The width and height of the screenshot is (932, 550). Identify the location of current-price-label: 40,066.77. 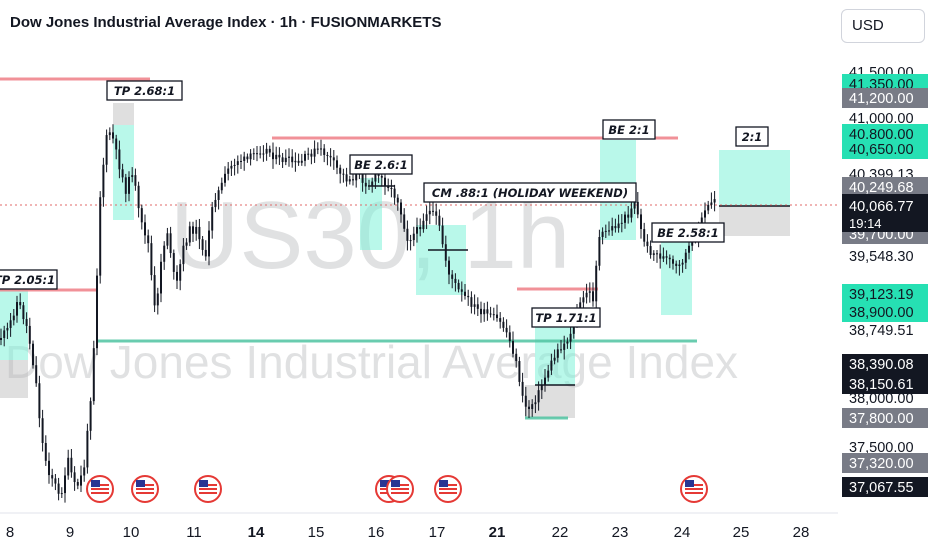
(881, 207).